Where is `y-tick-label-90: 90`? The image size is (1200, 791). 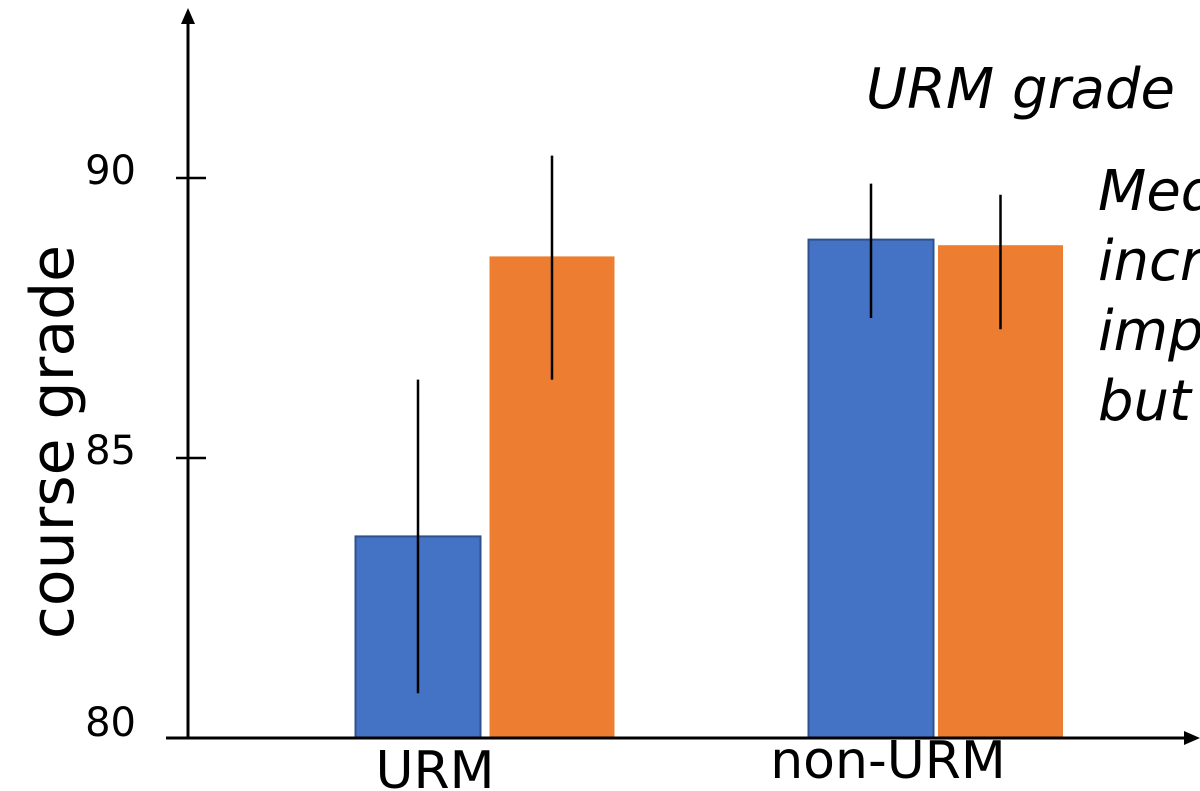
y-tick-label-90: 90 is located at coordinates (110, 171).